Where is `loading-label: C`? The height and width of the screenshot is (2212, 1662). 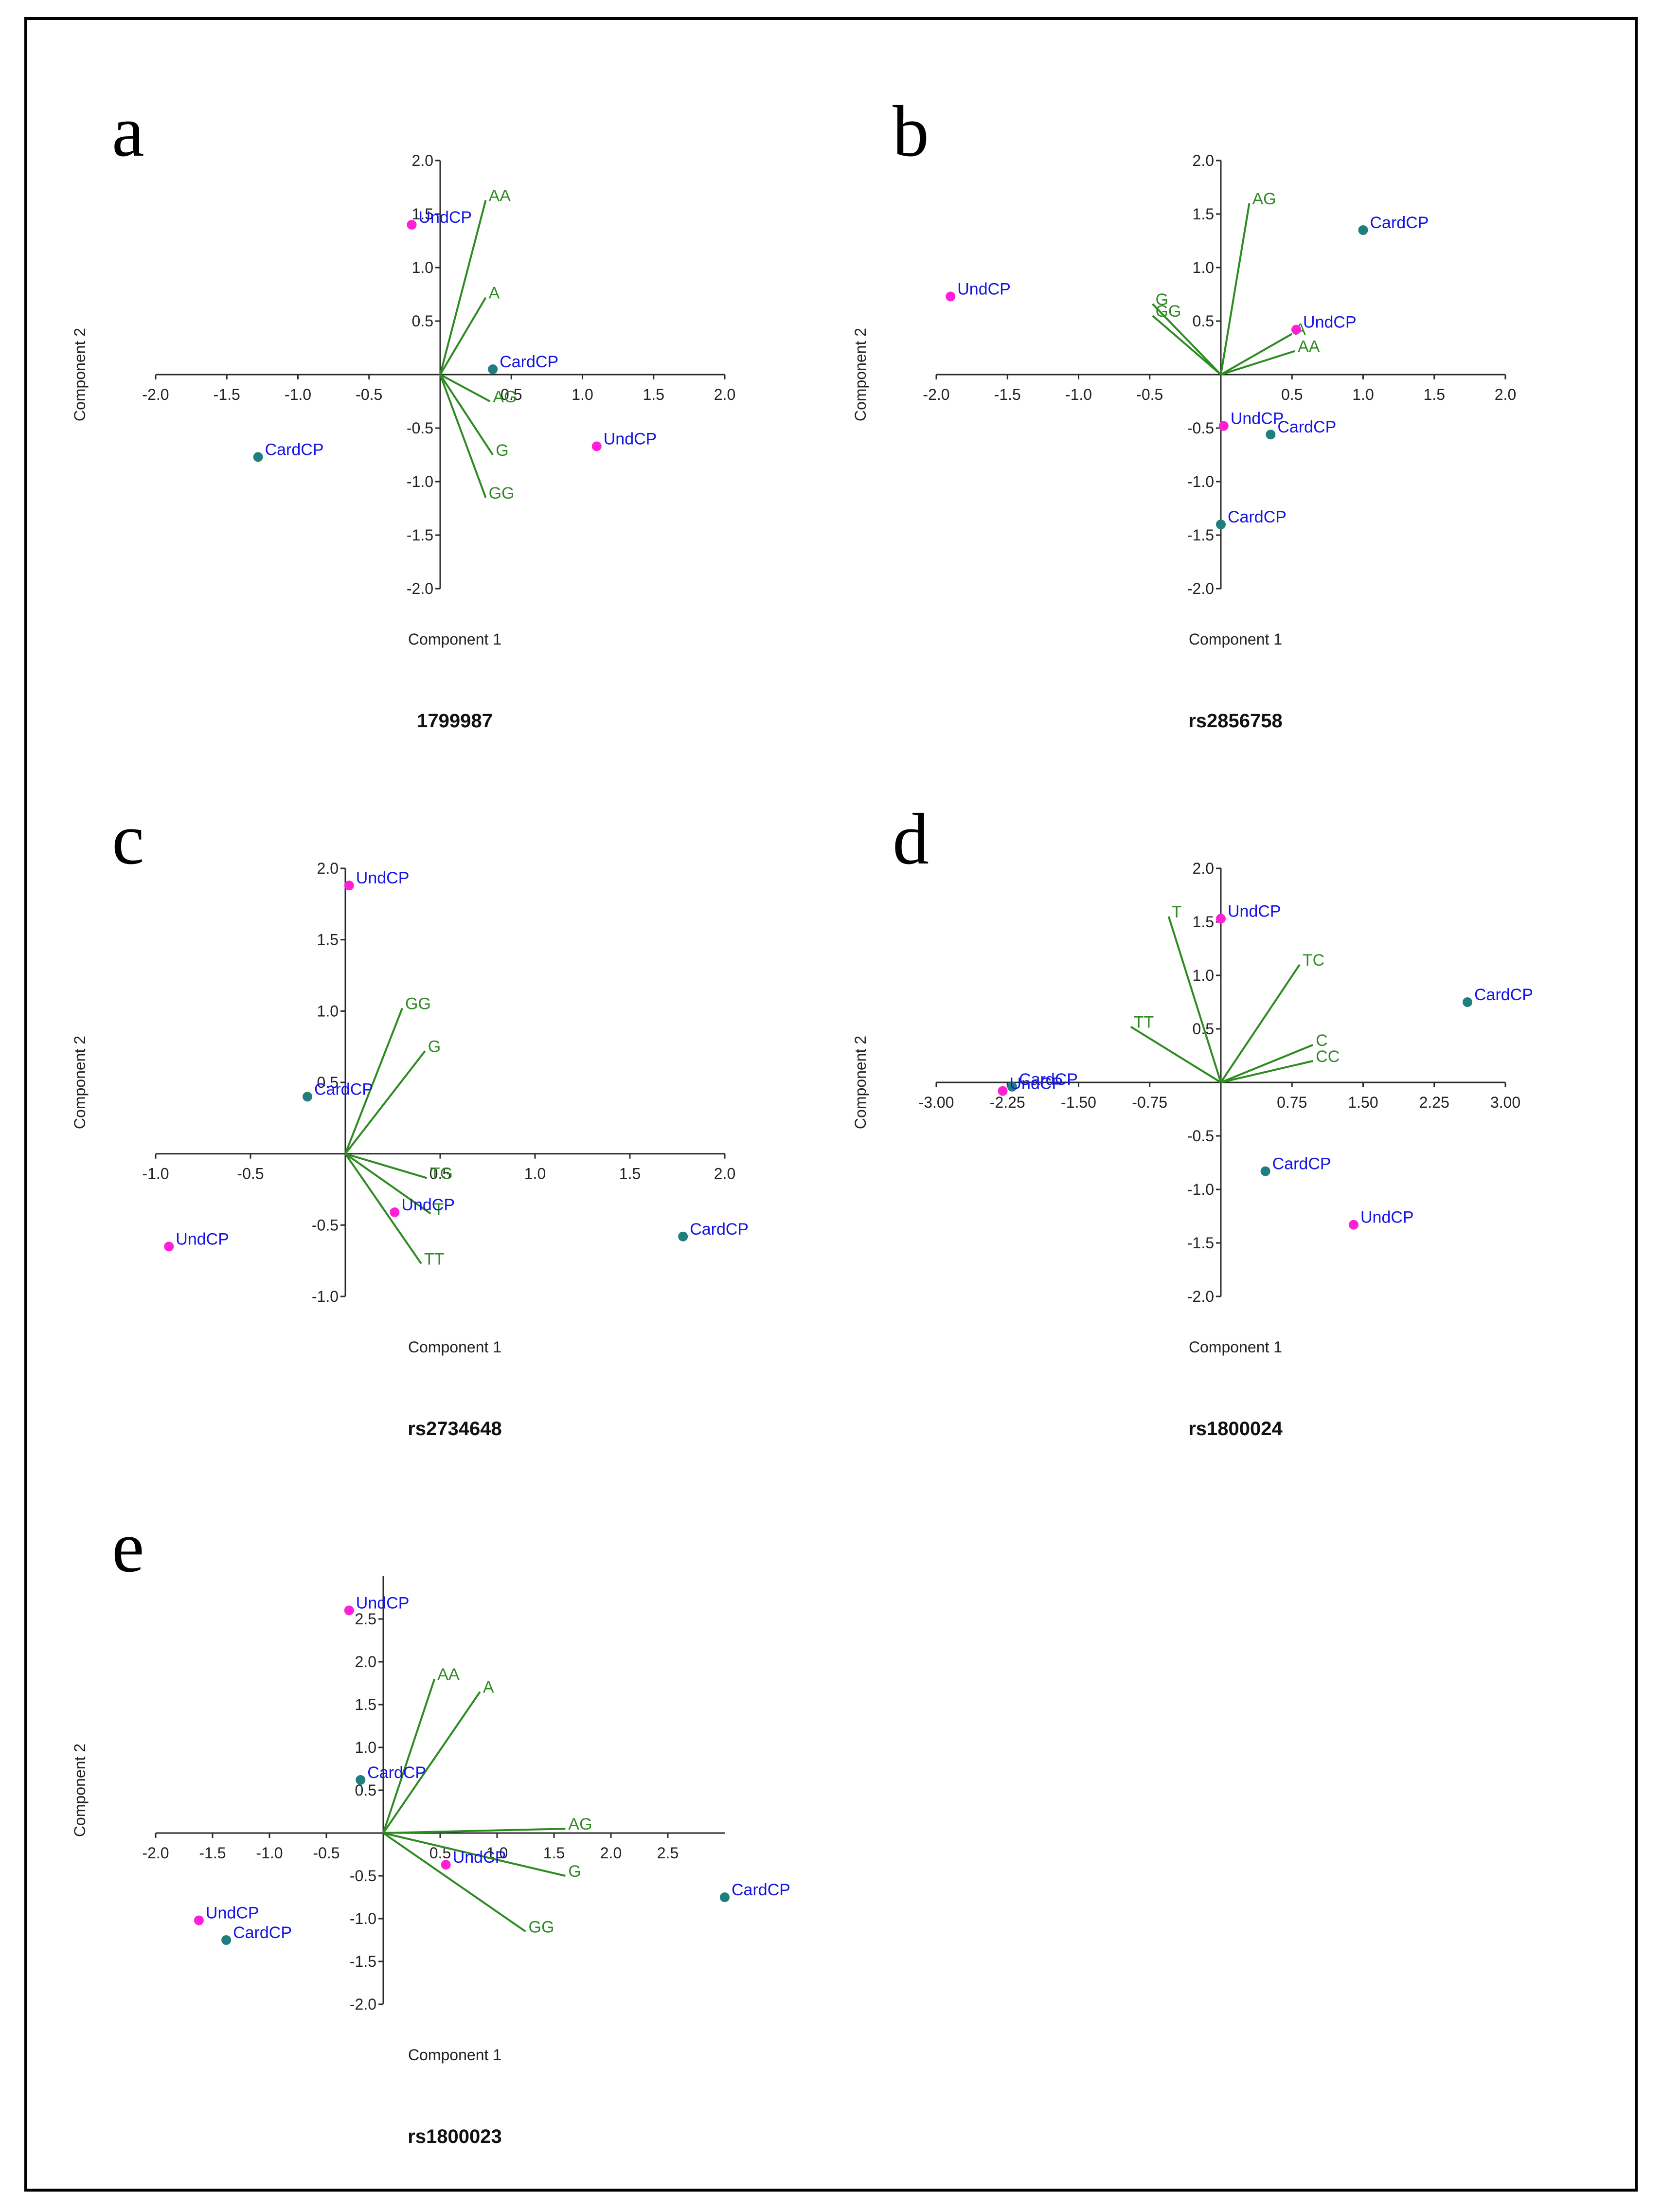 loading-label: C is located at coordinates (1322, 1040).